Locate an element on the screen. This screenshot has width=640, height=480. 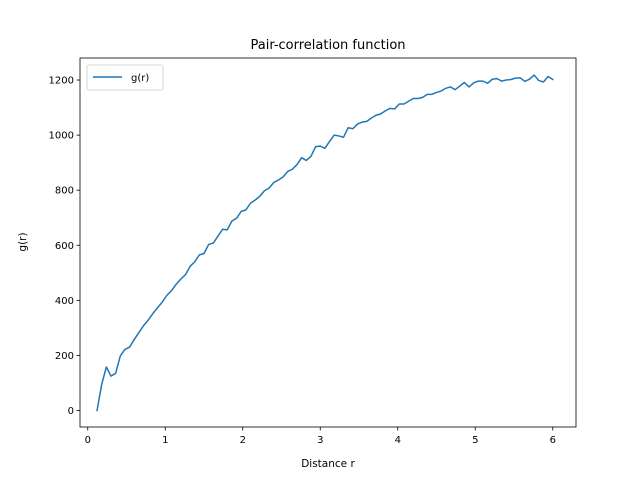
y-tick-label: 1200 is located at coordinates (61, 81).